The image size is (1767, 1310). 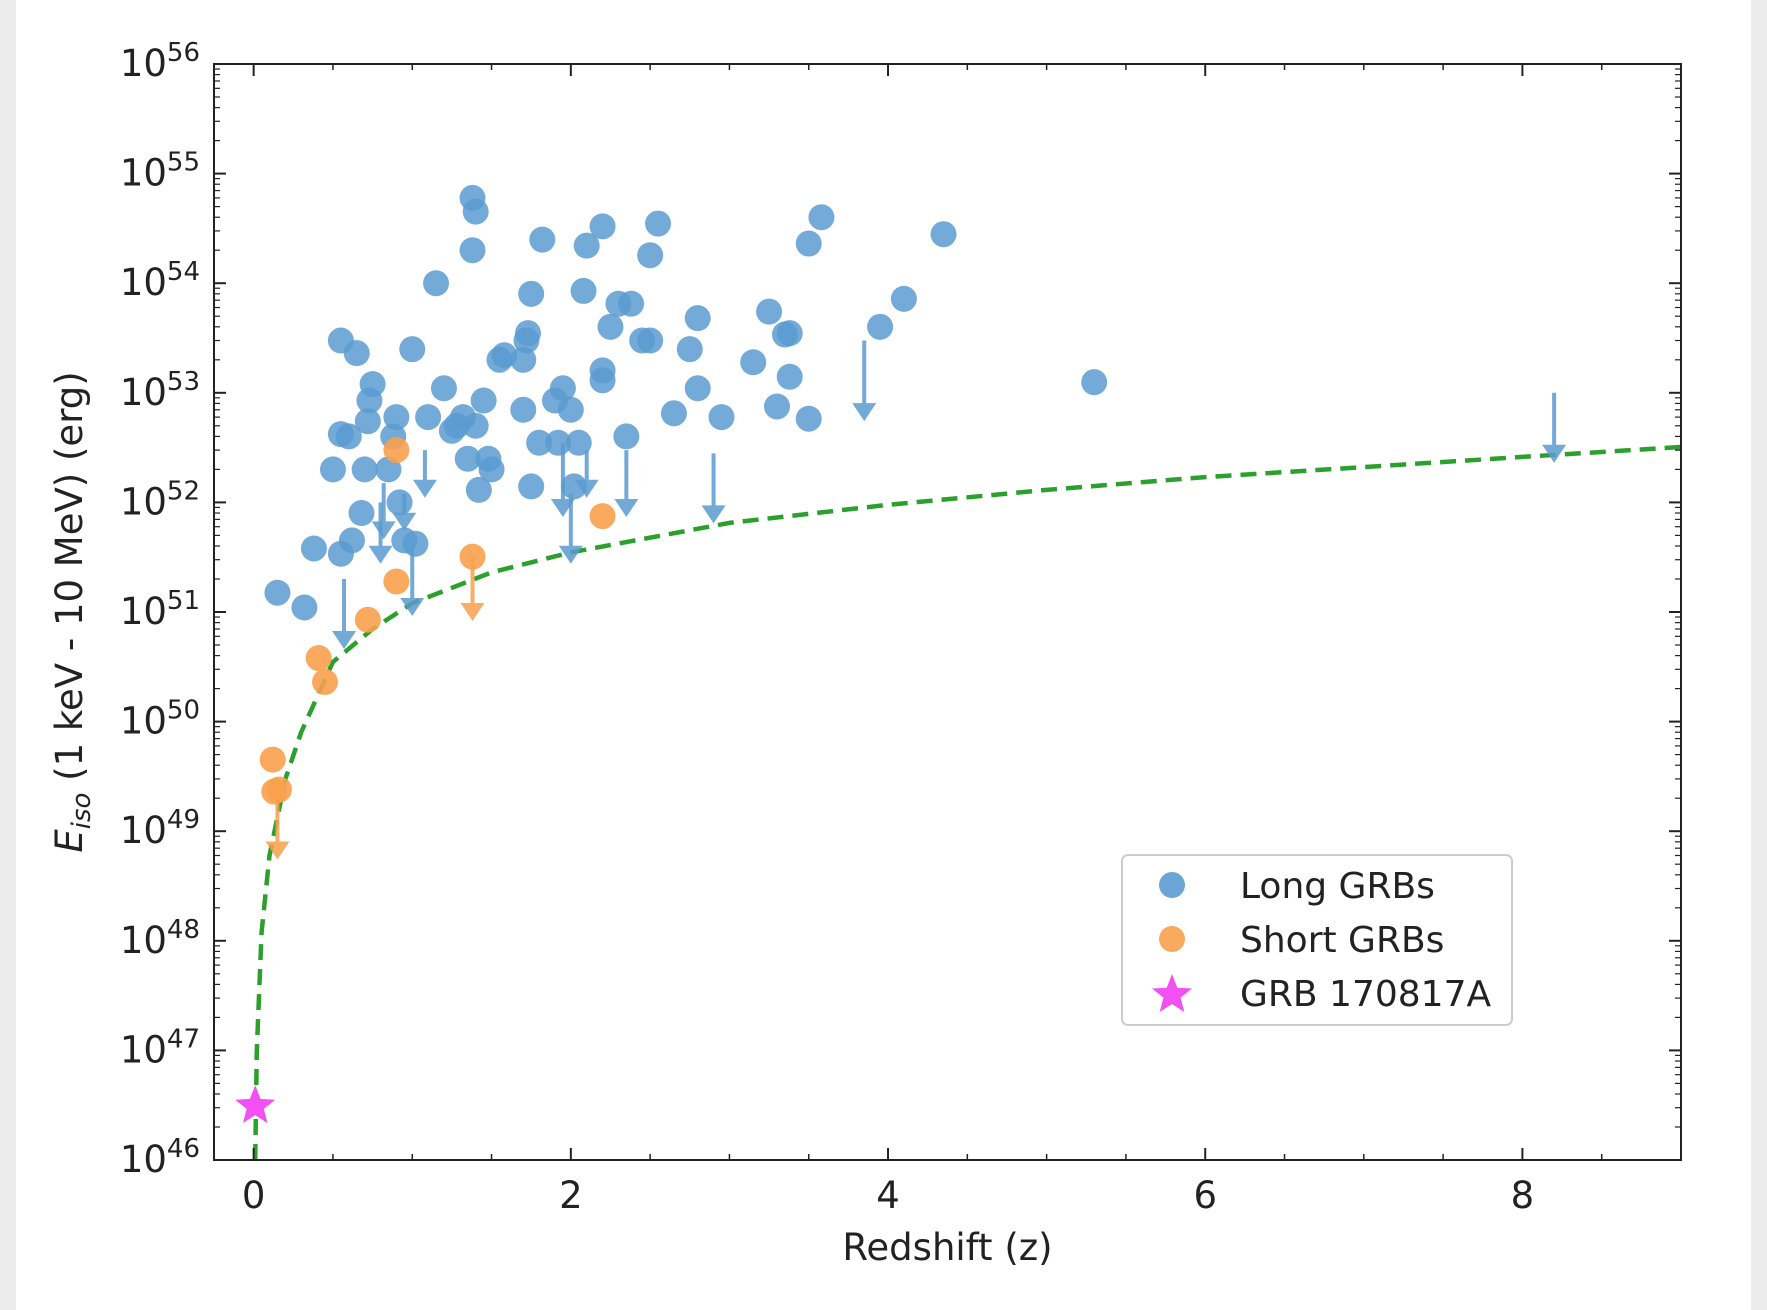 What do you see at coordinates (160, 280) in the screenshot?
I see `y-tick-label: 1054` at bounding box center [160, 280].